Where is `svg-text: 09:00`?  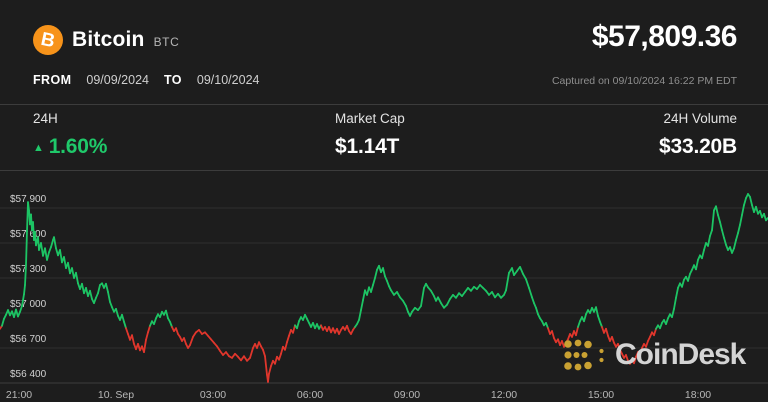
svg-text: 09:00 is located at coordinates (407, 395).